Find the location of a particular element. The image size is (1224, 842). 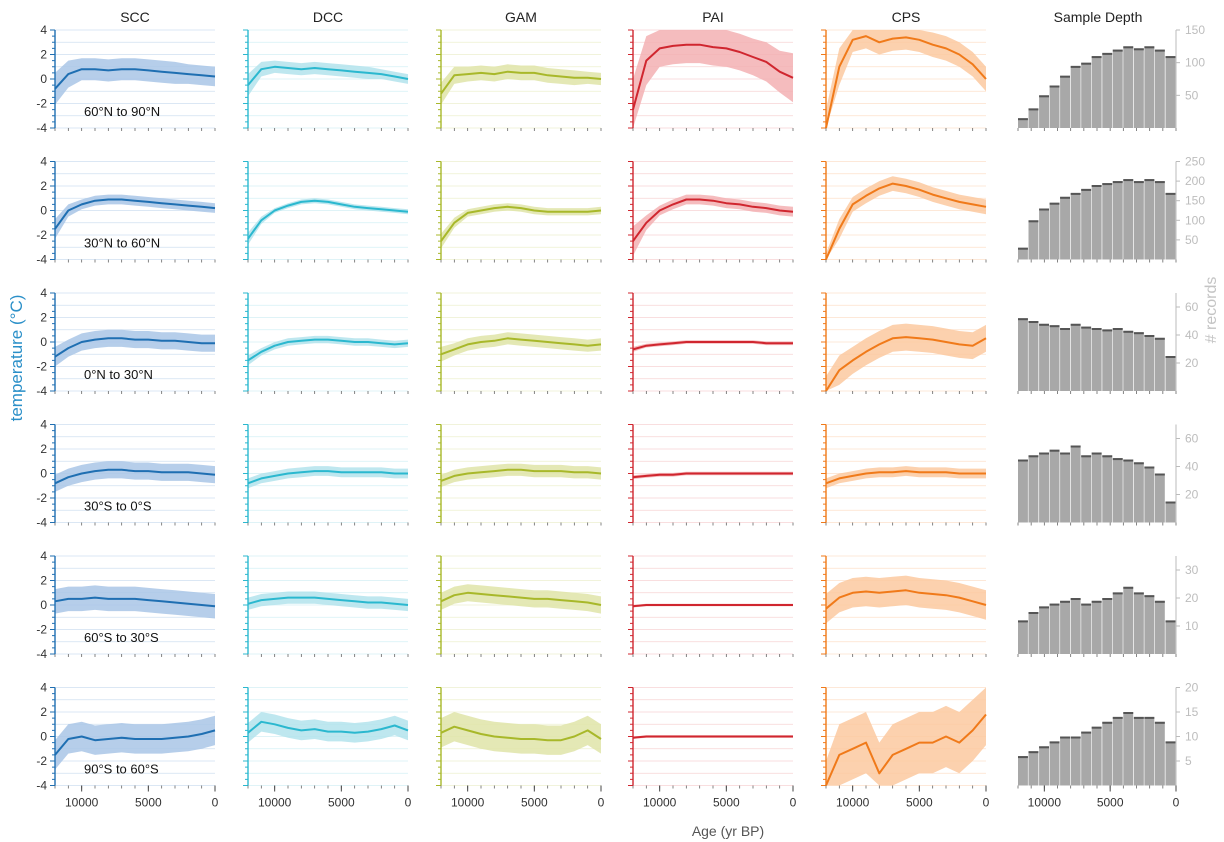

depth-tick-label: 100 is located at coordinates (1195, 220).